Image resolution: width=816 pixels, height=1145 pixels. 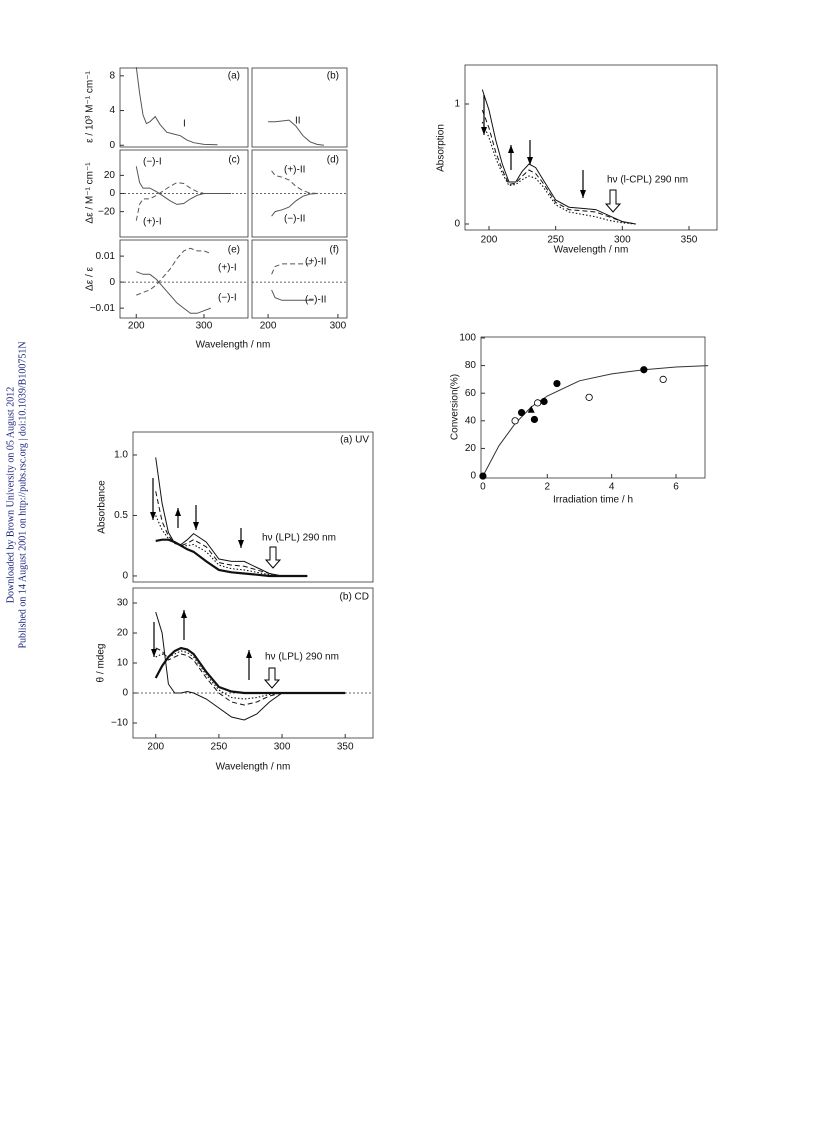 I want to click on x-tick-label: 0, so click(x=483, y=487).